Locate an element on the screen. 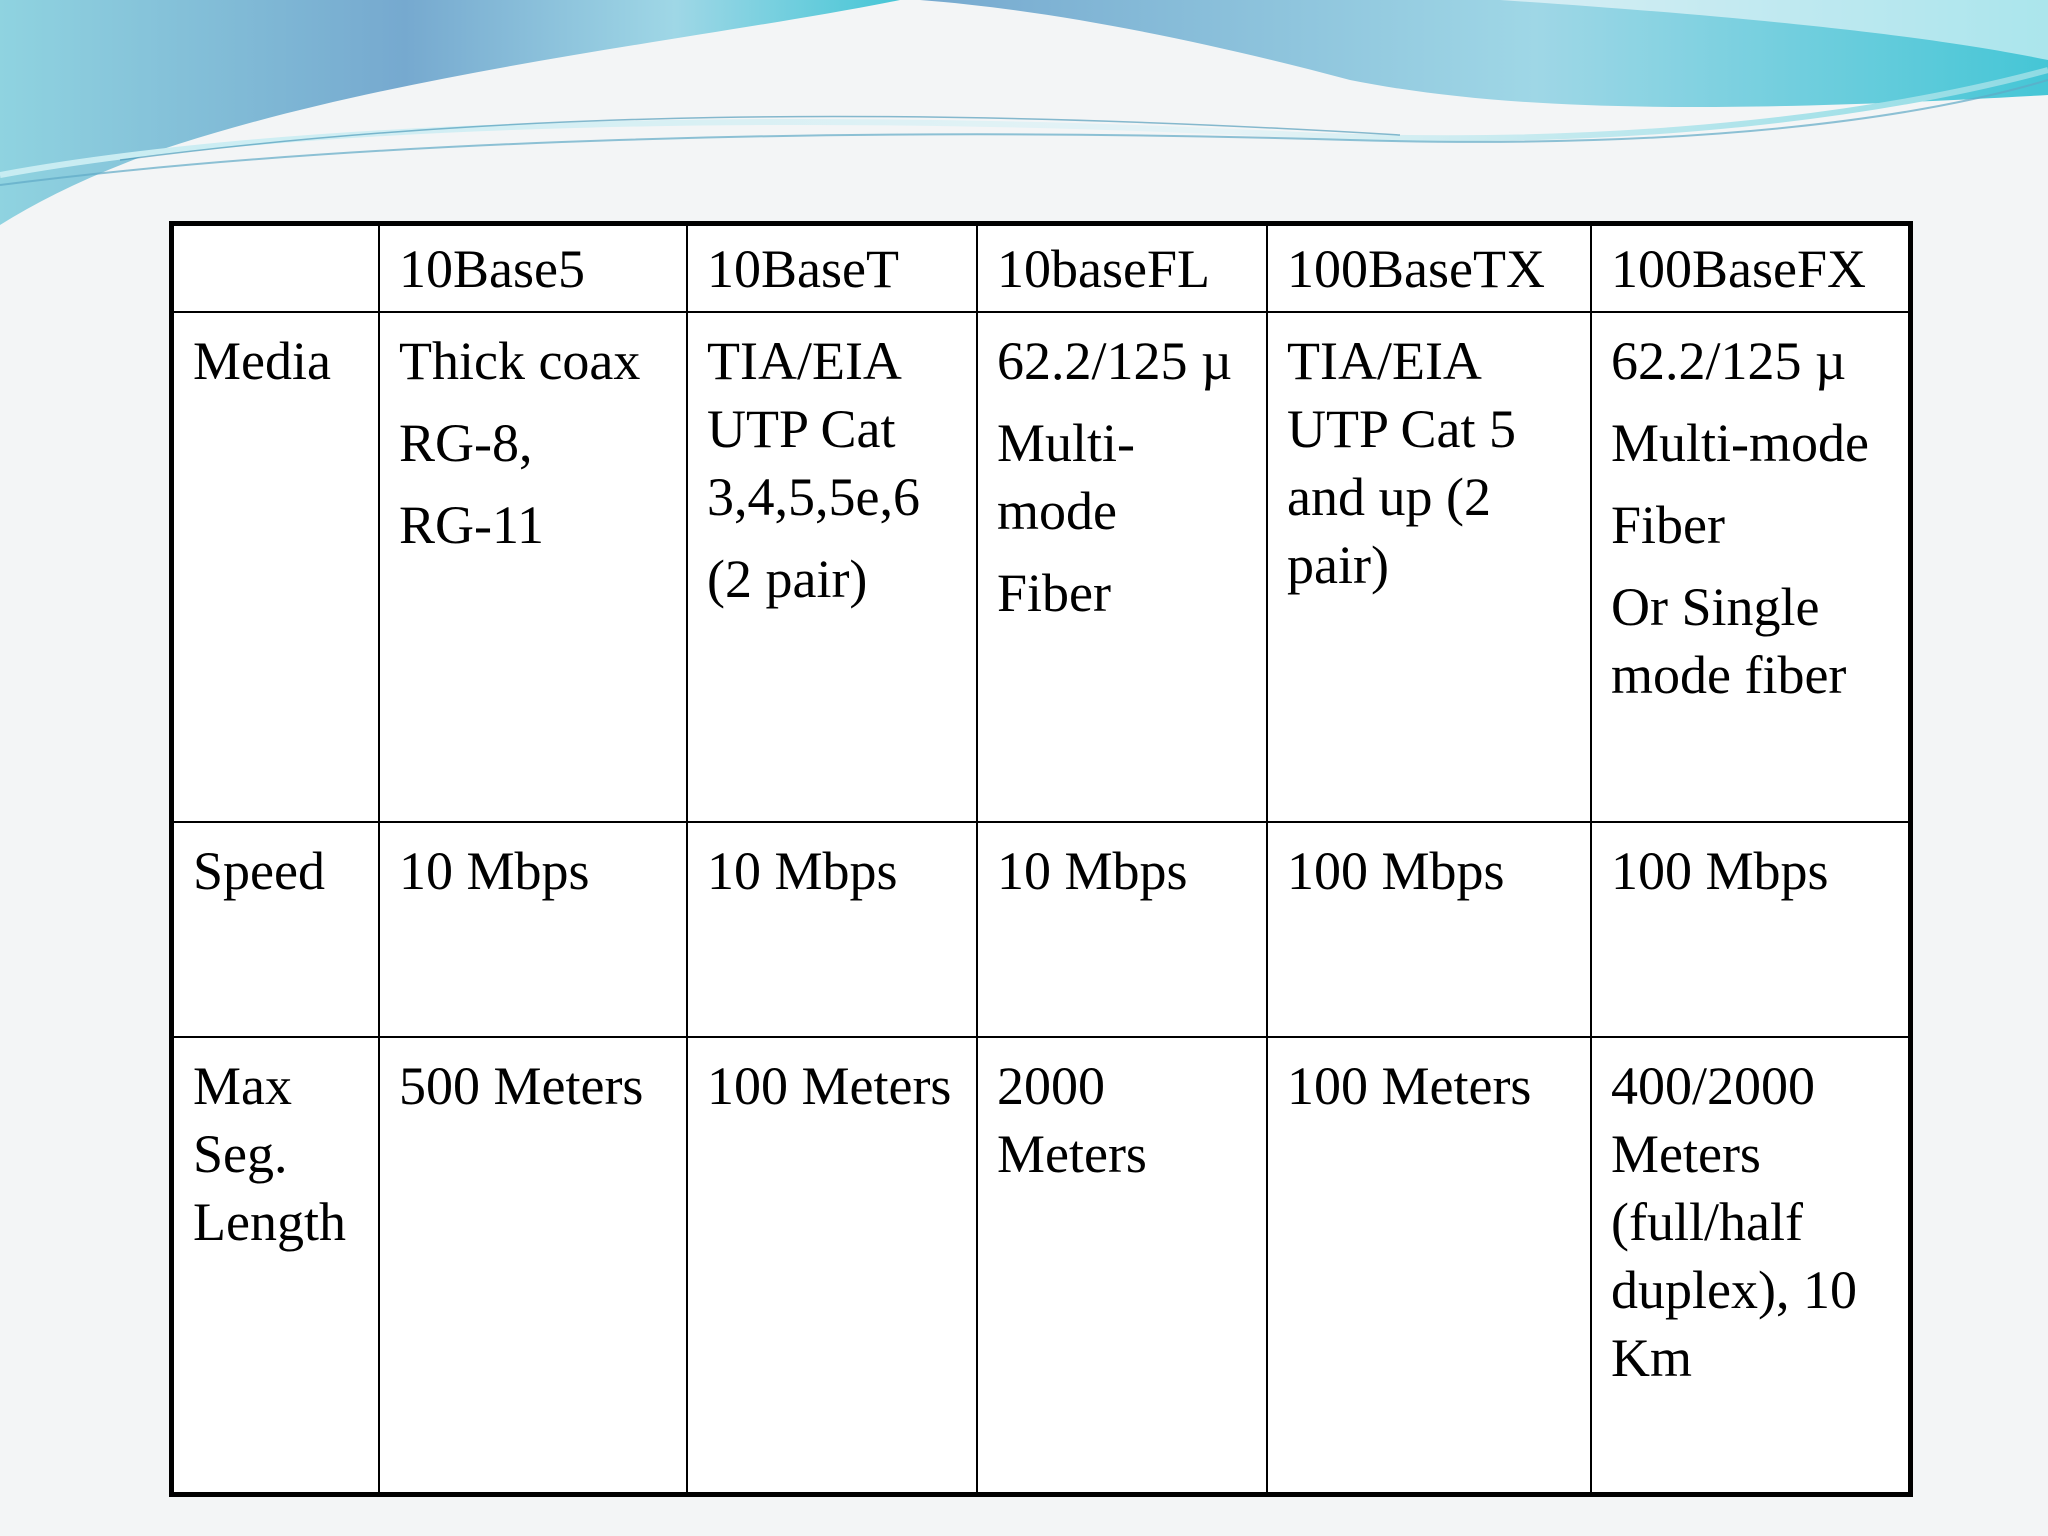 The width and height of the screenshot is (2048, 1536). table-cell: 2000 Meters is located at coordinates (1122, 1264).